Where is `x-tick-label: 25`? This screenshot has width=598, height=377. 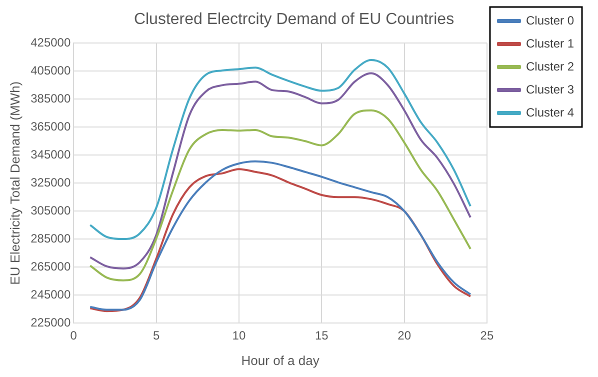
x-tick-label: 25 is located at coordinates (487, 335).